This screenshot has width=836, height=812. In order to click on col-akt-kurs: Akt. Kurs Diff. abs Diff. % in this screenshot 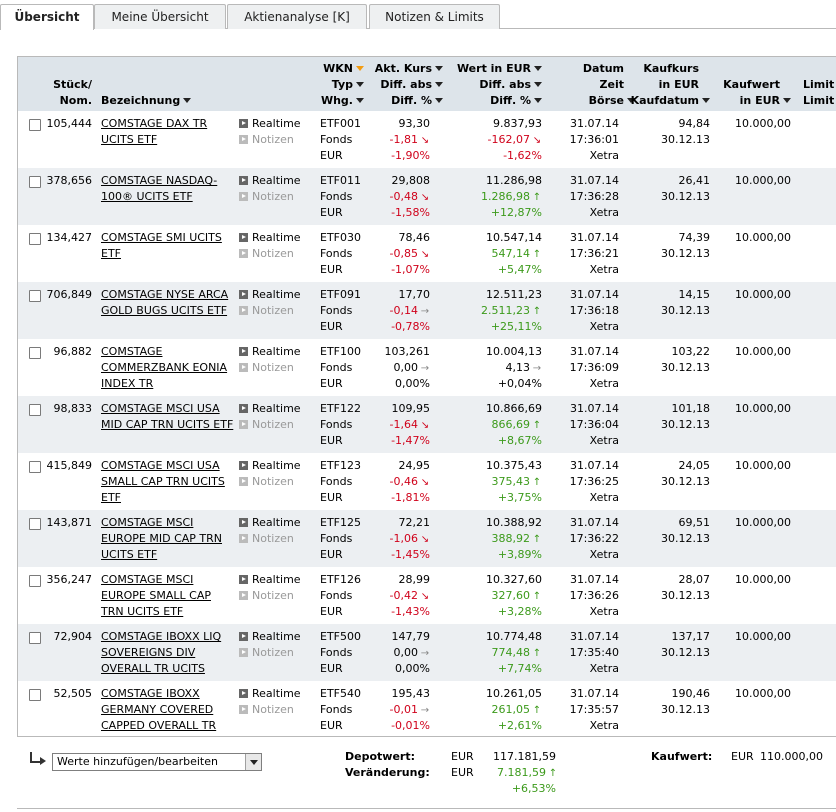, I will do `click(401, 85)`.